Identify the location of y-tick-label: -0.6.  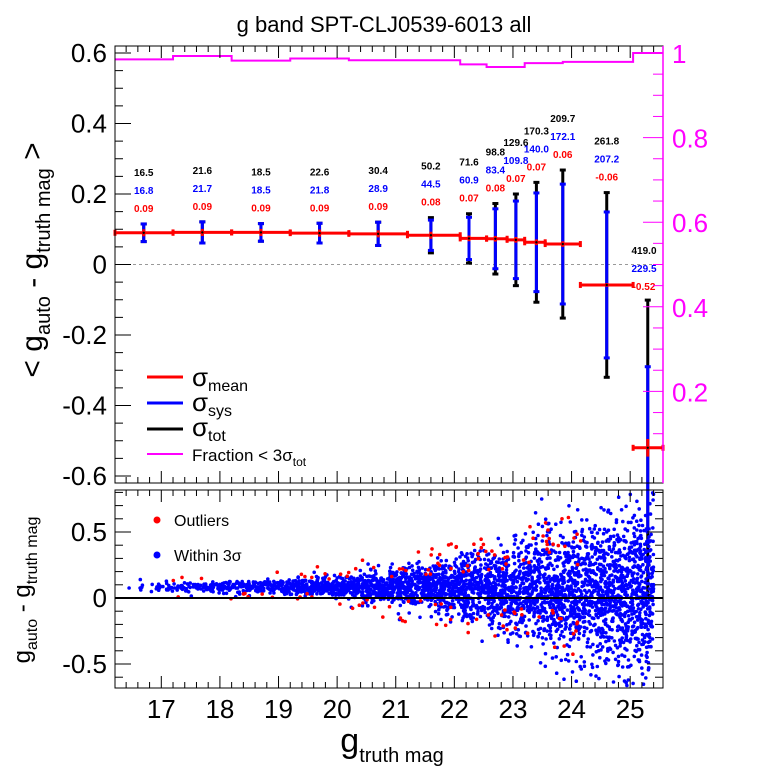
(84, 476).